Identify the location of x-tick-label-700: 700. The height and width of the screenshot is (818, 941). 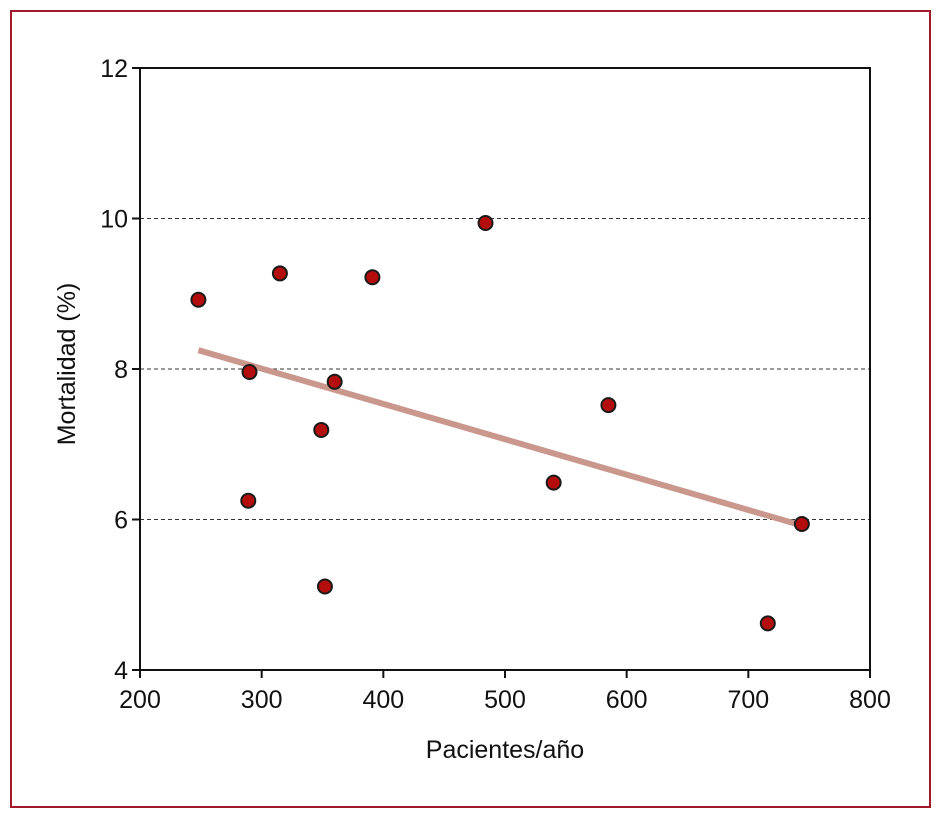
(748, 700).